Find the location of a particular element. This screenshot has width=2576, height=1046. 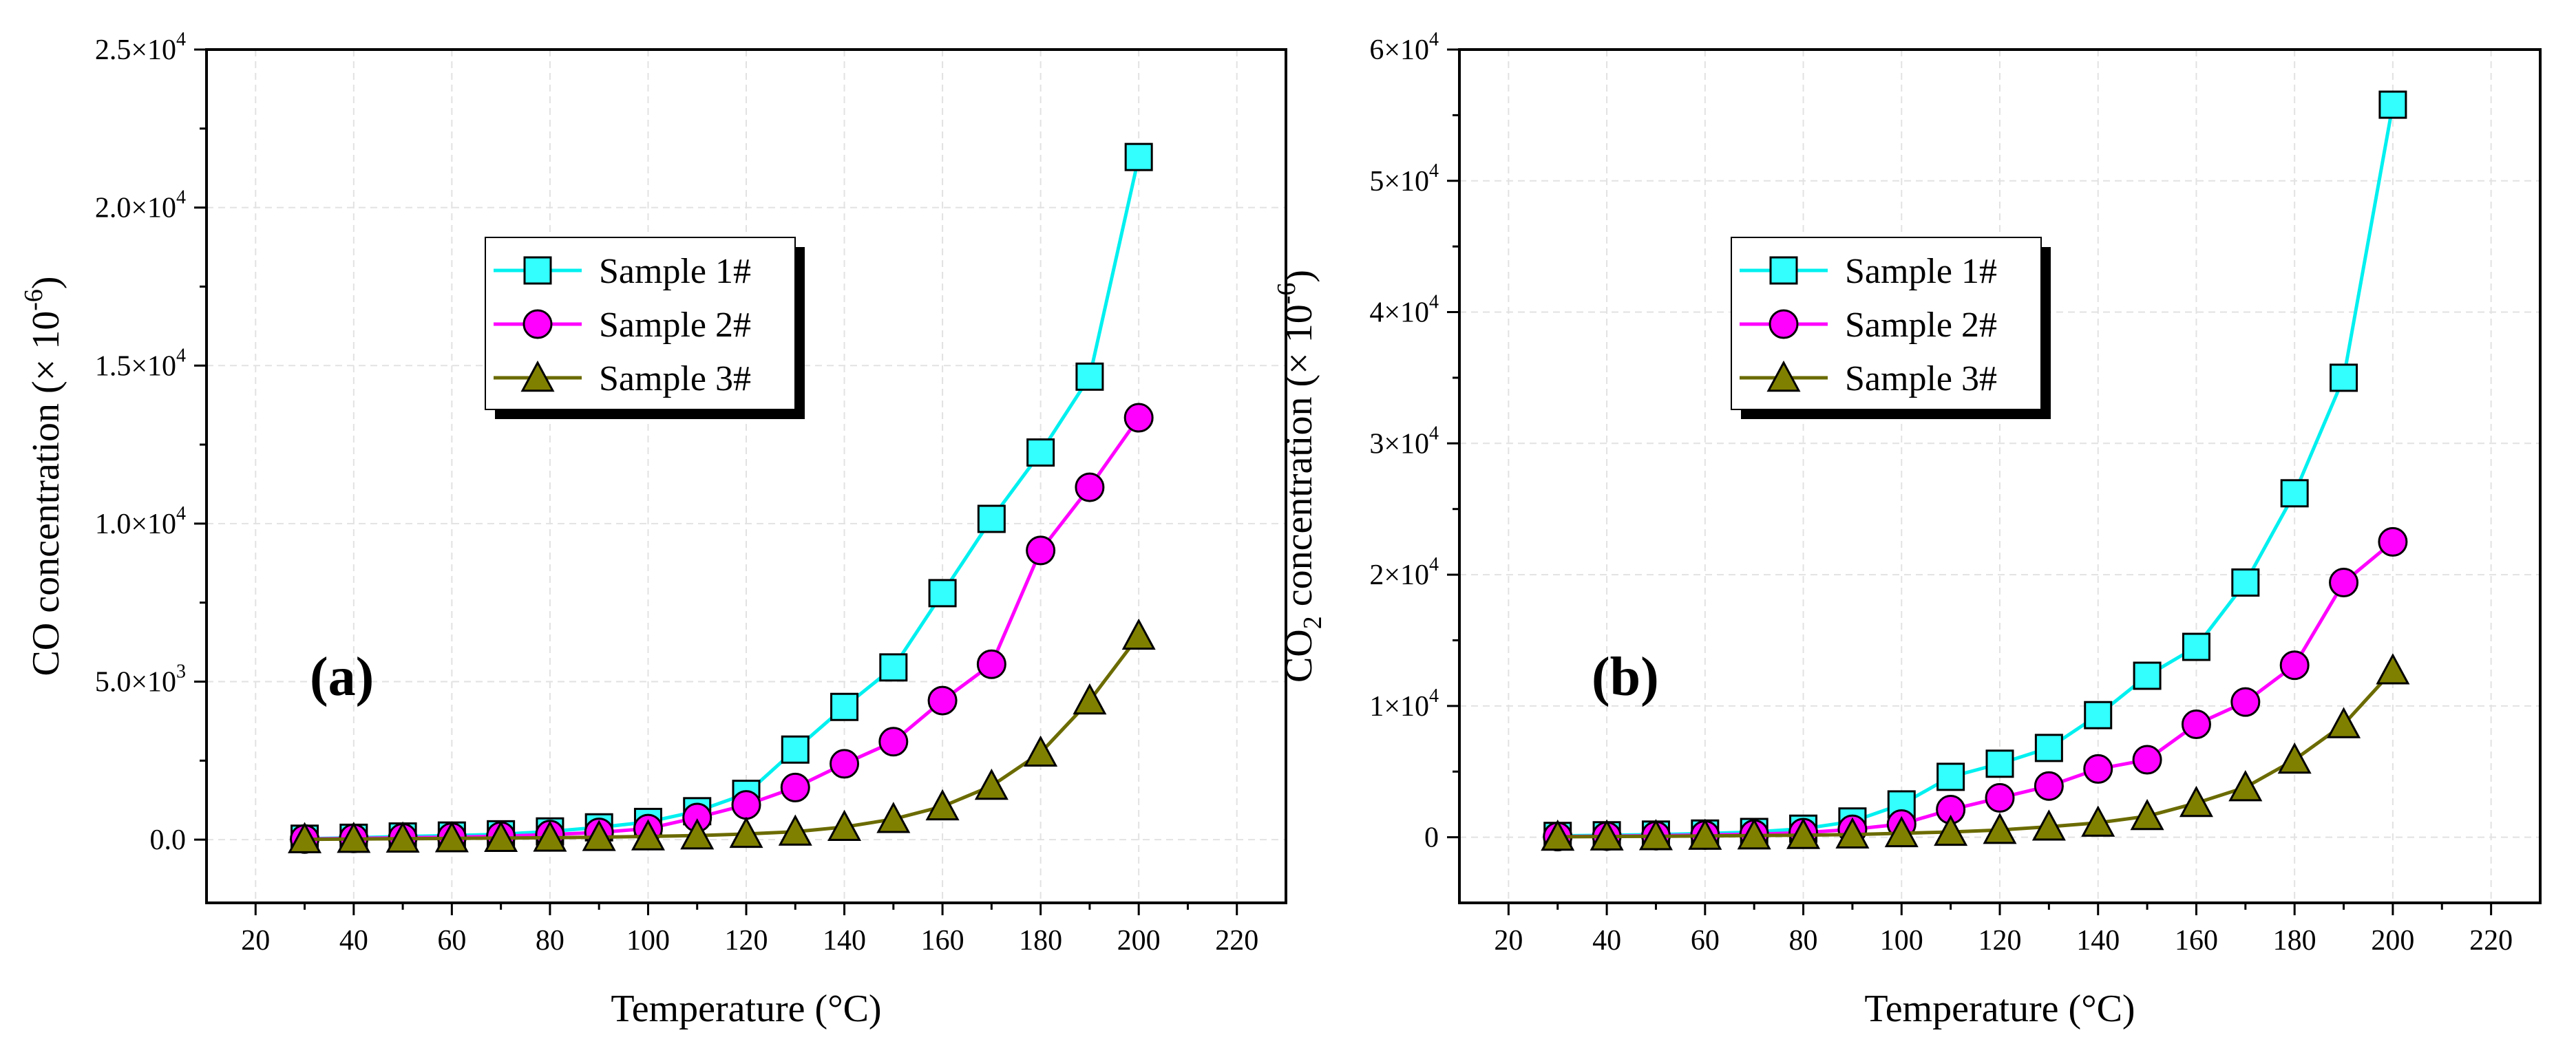

x-tick-label: 220 is located at coordinates (2491, 941).